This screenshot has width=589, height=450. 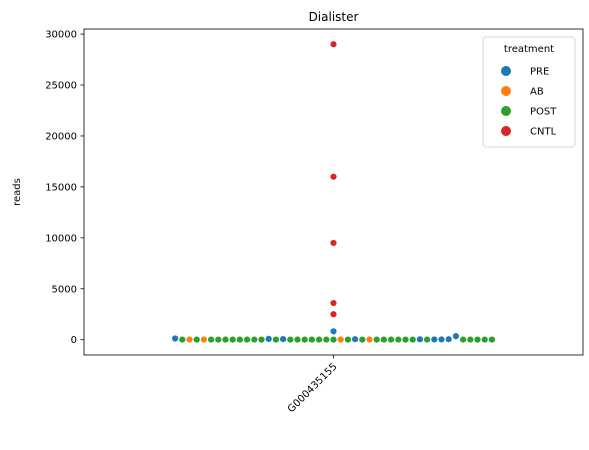 I want to click on y-tick-label: 20000, so click(x=61, y=136).